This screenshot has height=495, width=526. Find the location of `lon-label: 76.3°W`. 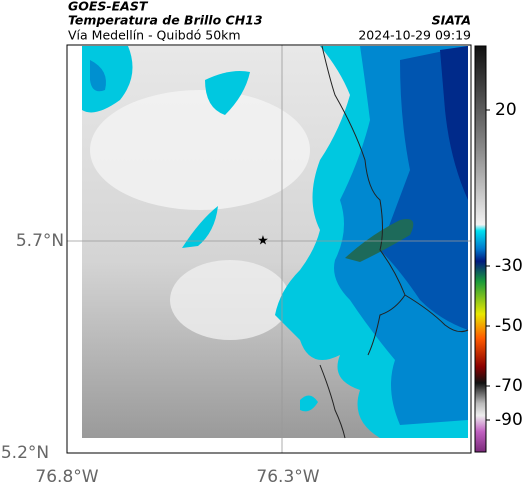

lon-label: 76.3°W is located at coordinates (287, 477).